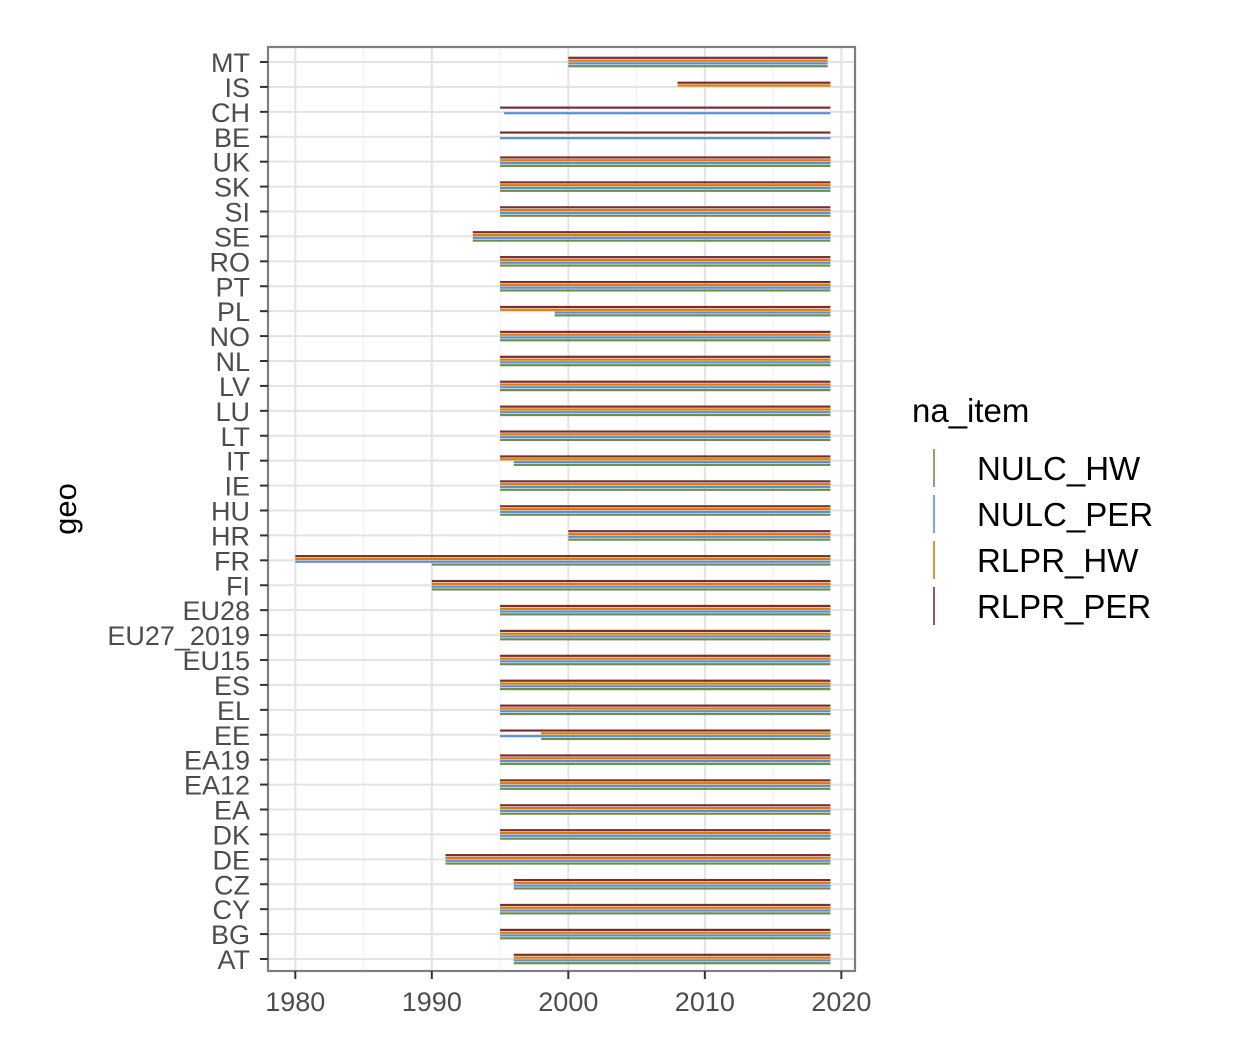  What do you see at coordinates (233, 711) in the screenshot?
I see `y-tick-label: EL` at bounding box center [233, 711].